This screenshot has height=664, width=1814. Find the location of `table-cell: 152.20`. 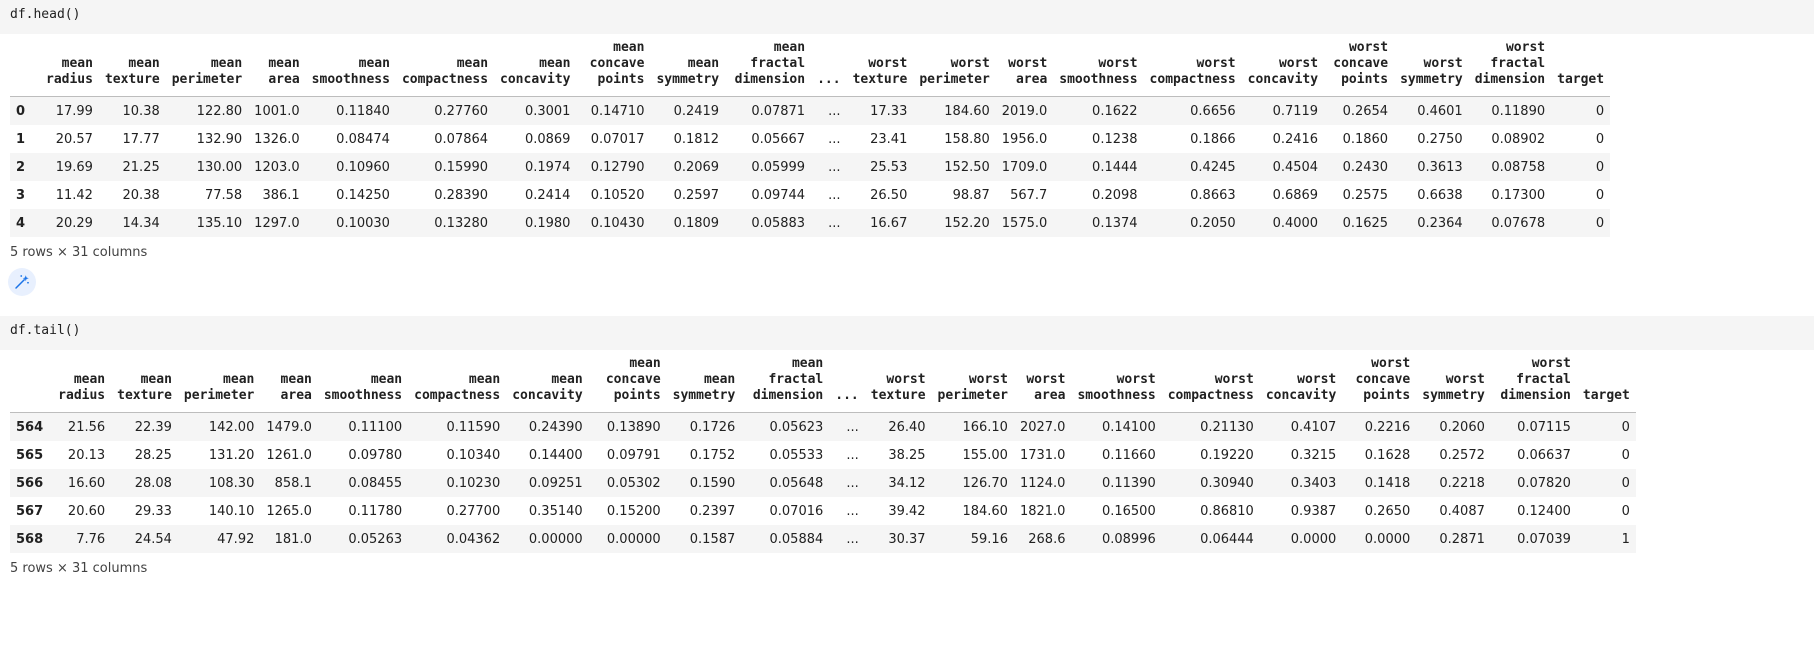

table-cell: 152.20 is located at coordinates (967, 223).